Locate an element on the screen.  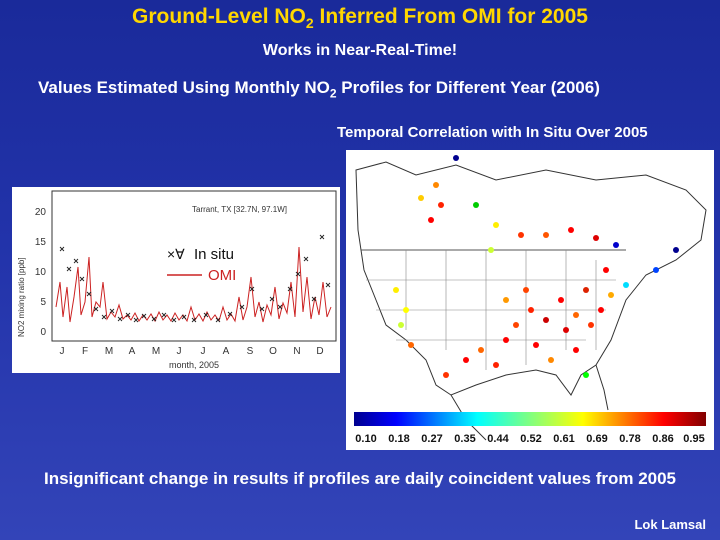
colorbar-tick-6: 0.61 is located at coordinates (563, 439).